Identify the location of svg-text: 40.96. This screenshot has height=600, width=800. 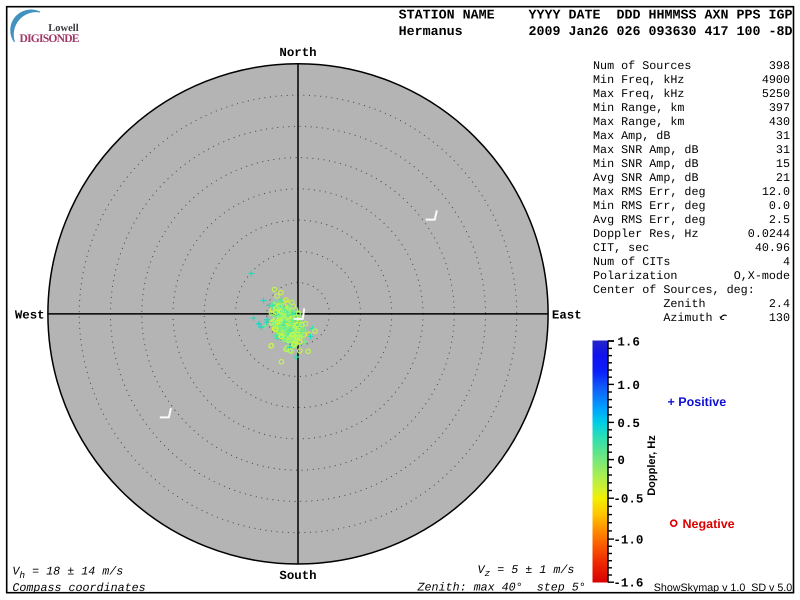
(772, 248).